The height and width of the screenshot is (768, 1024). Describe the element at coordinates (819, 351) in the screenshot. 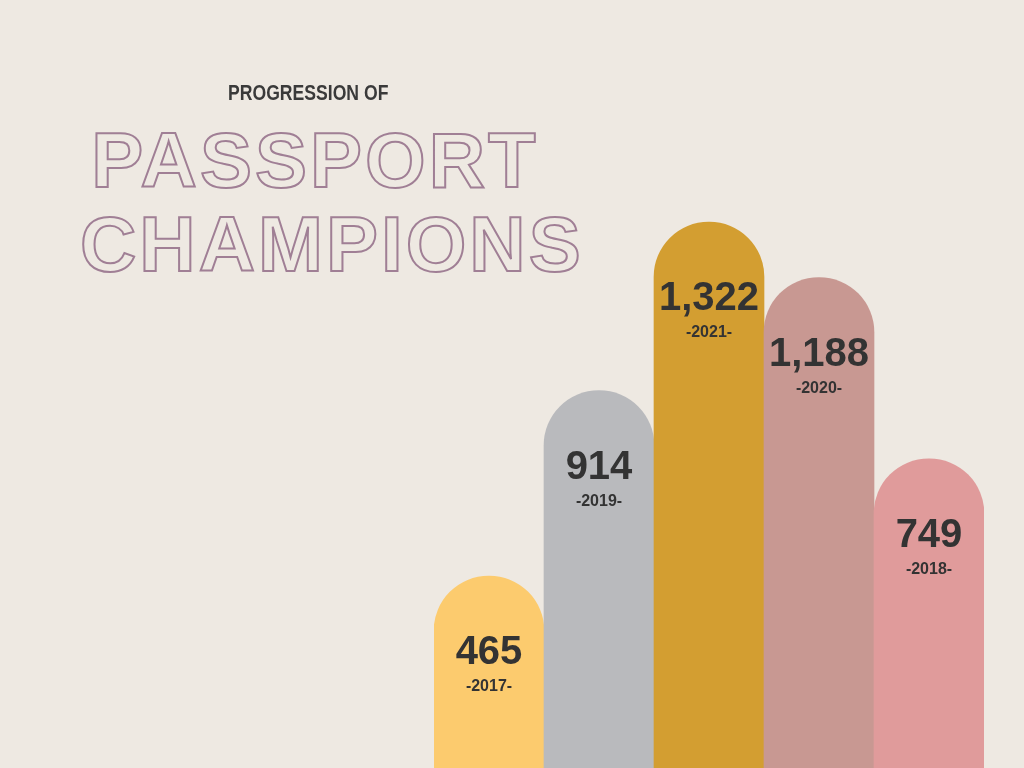

I see `data-label: 1,188` at that location.